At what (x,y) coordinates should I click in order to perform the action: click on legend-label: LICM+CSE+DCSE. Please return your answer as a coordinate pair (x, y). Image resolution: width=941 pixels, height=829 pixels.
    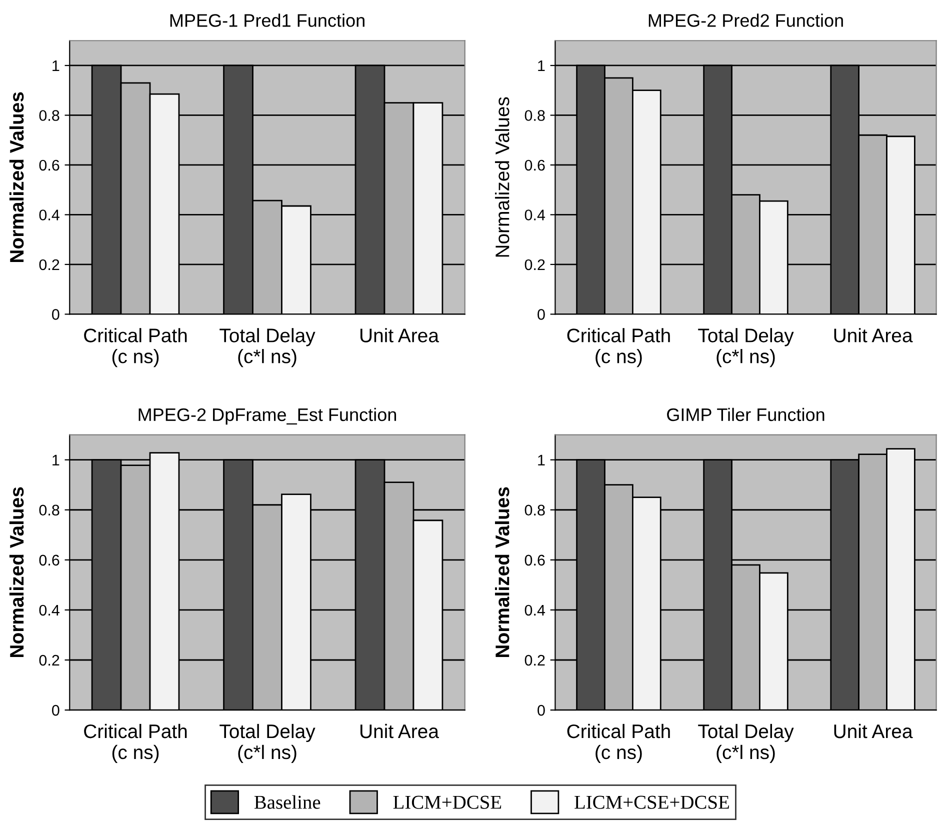
    Looking at the image, I should click on (651, 802).